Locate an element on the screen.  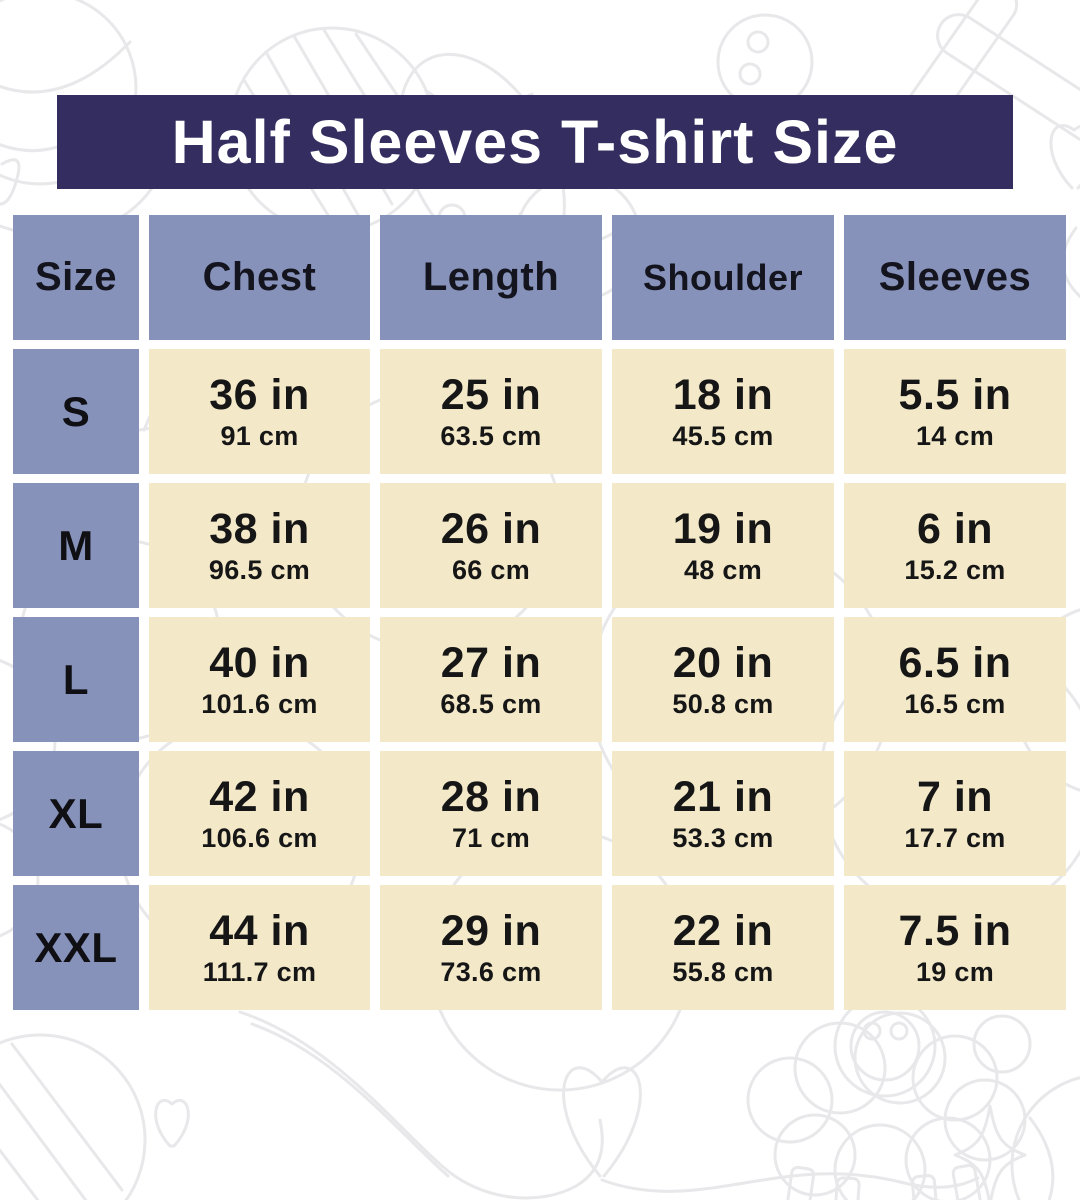
yarn-ball-corner-doodle is located at coordinates (1045, 1138).